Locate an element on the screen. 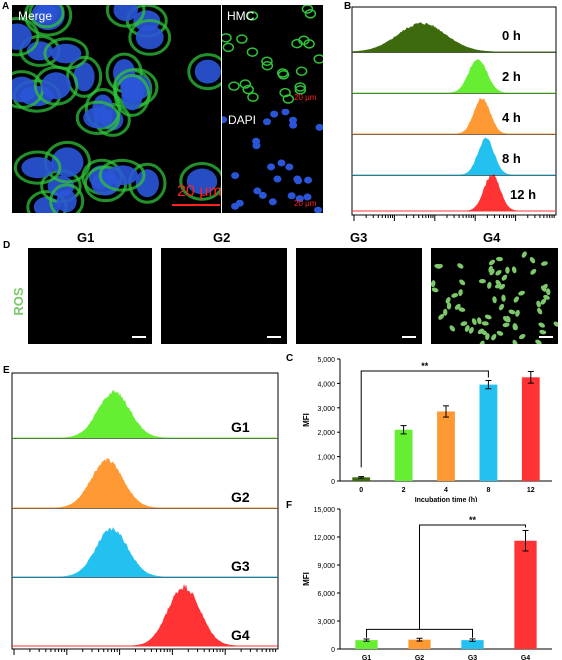  y-tick-label: 5,000 is located at coordinates (326, 360).